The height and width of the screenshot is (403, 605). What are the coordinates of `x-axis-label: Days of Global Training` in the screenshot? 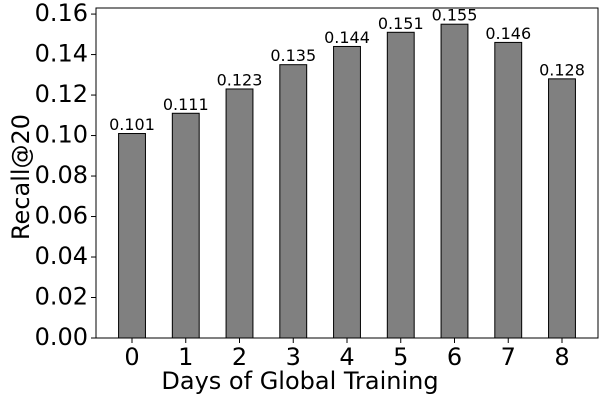 It's located at (299, 381).